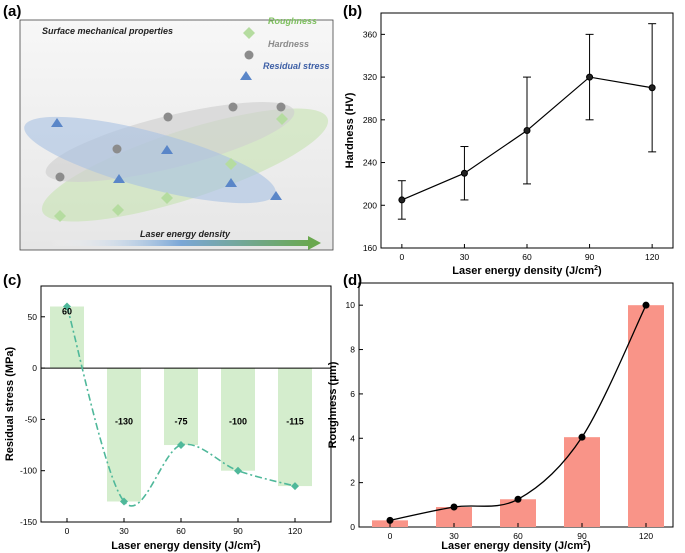  I want to click on energy-arrow-head-icon, so click(314, 243).